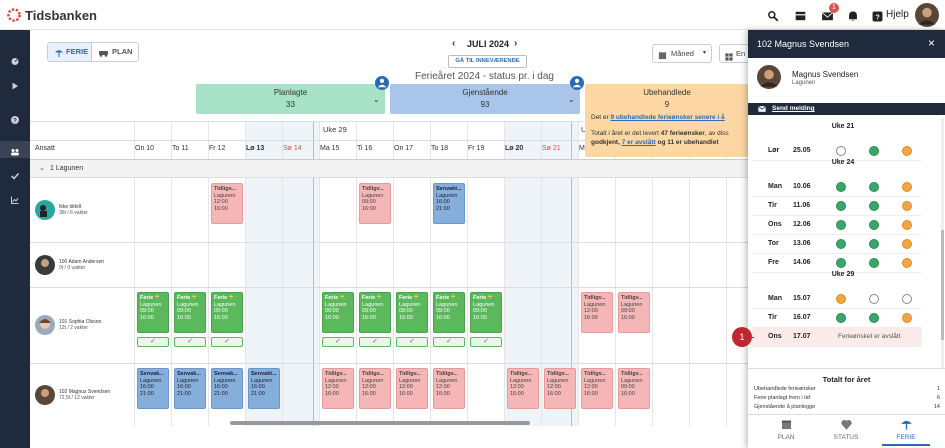 This screenshot has height=448, width=945. What do you see at coordinates (786, 431) in the screenshot?
I see `panel-tab: PLAN` at bounding box center [786, 431].